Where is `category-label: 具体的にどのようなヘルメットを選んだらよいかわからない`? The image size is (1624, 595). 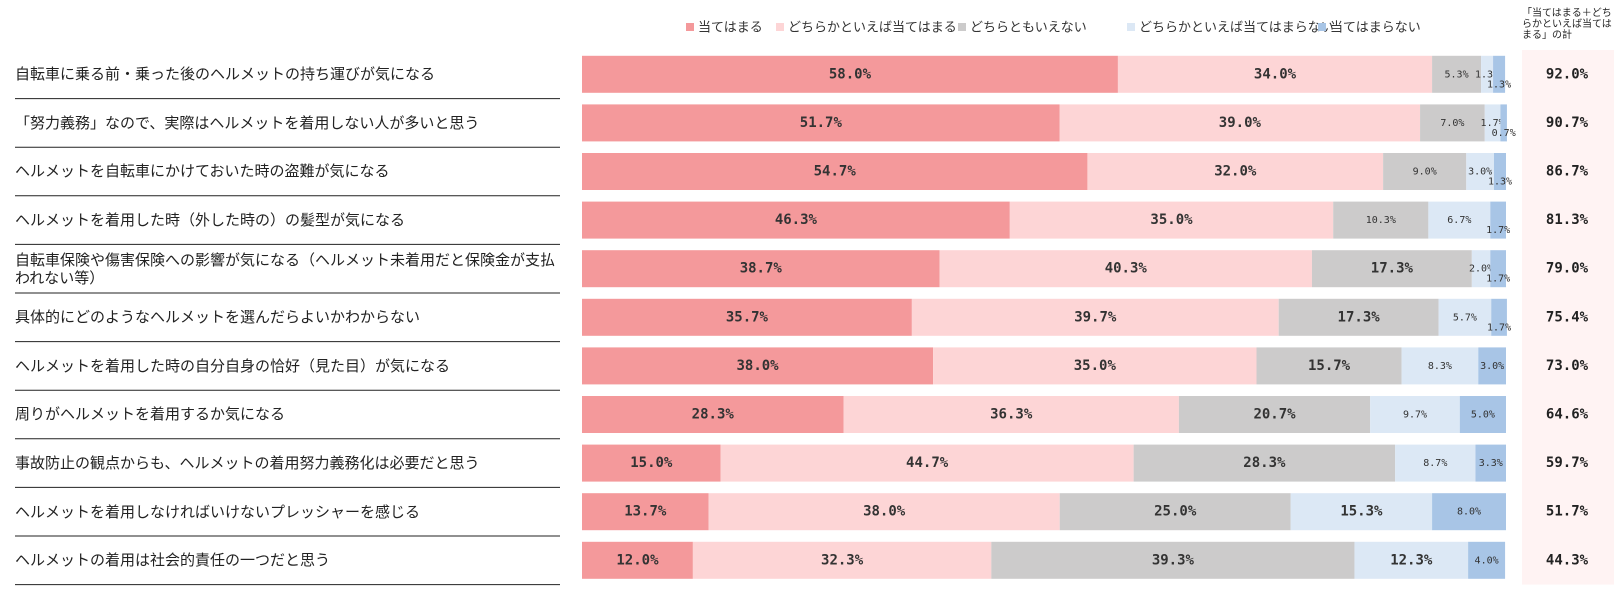 category-label: 具体的にどのようなヘルメットを選んだらよいかわからない is located at coordinates (218, 317).